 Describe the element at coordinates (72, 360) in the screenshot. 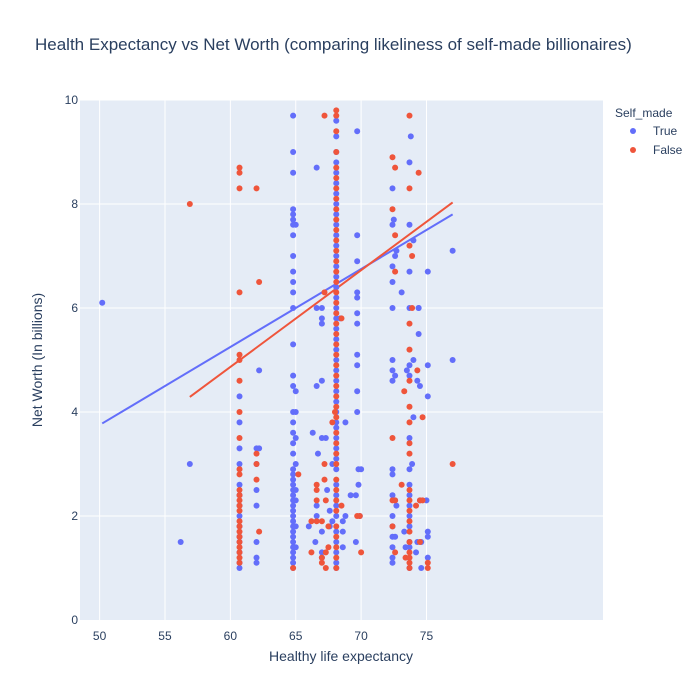

I see `y-axis-ticks: 0 2 4 6 8 10` at that location.